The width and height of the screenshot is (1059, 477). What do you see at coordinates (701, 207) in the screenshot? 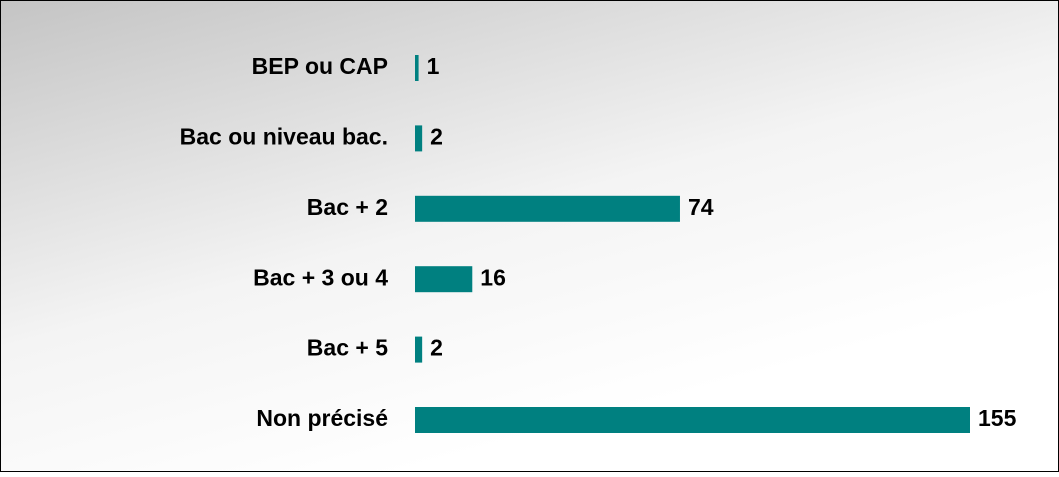
I see `value-label: 74` at bounding box center [701, 207].